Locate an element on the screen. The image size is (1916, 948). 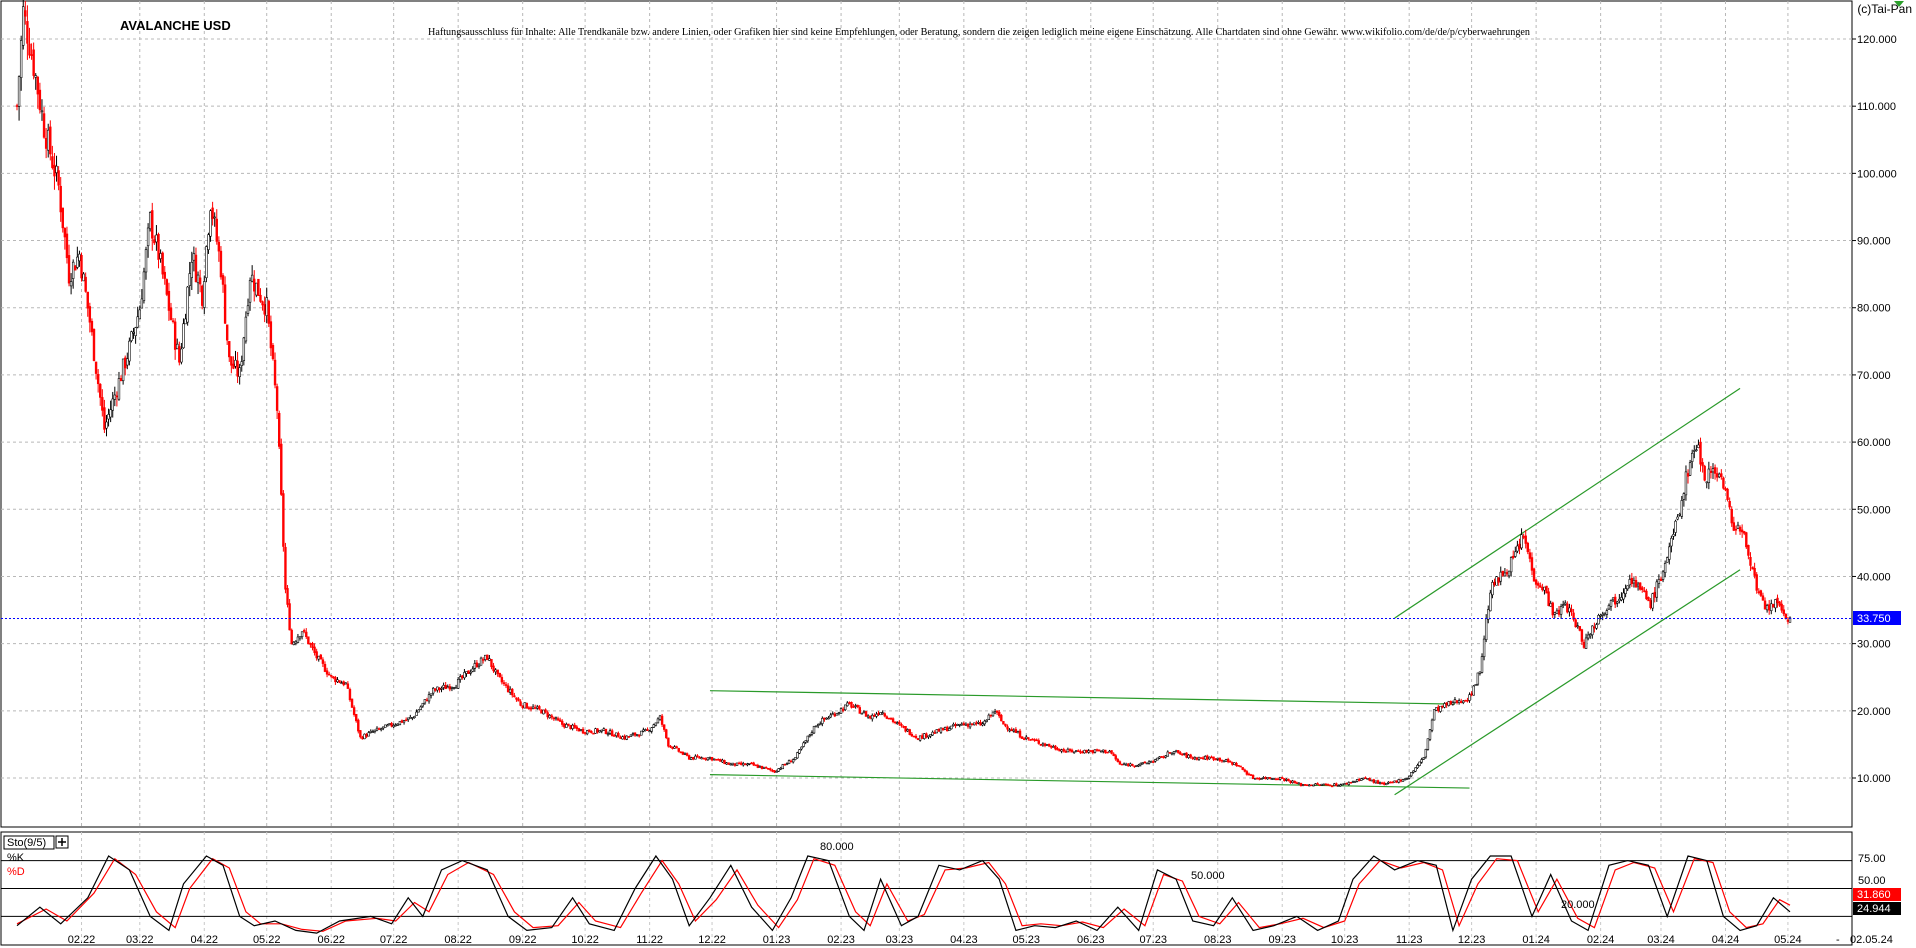
level-label-80: 80.000 is located at coordinates (837, 847).